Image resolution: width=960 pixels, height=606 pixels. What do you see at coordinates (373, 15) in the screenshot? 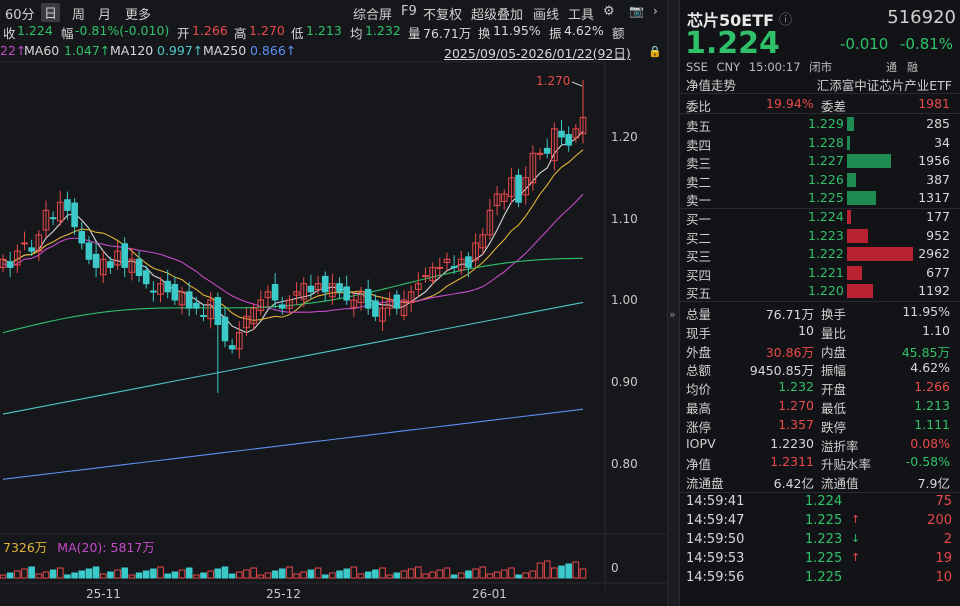
I see `composite-screen-button: 综合屏` at bounding box center [373, 15].